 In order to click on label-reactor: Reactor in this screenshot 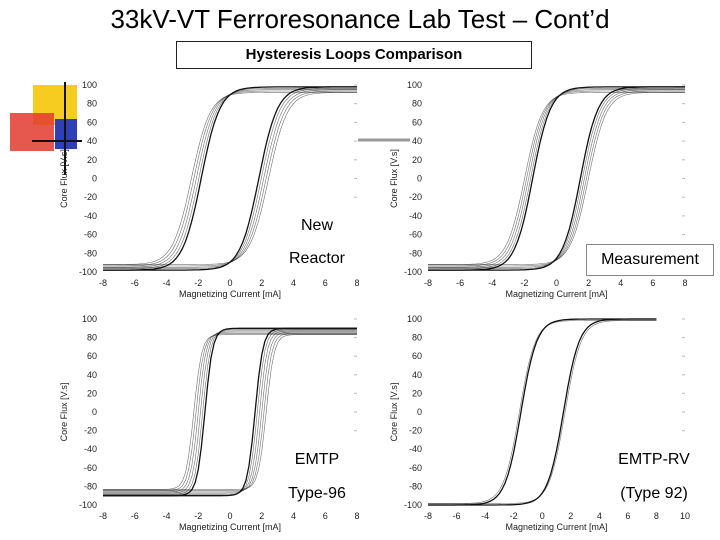, I will do `click(317, 260)`.